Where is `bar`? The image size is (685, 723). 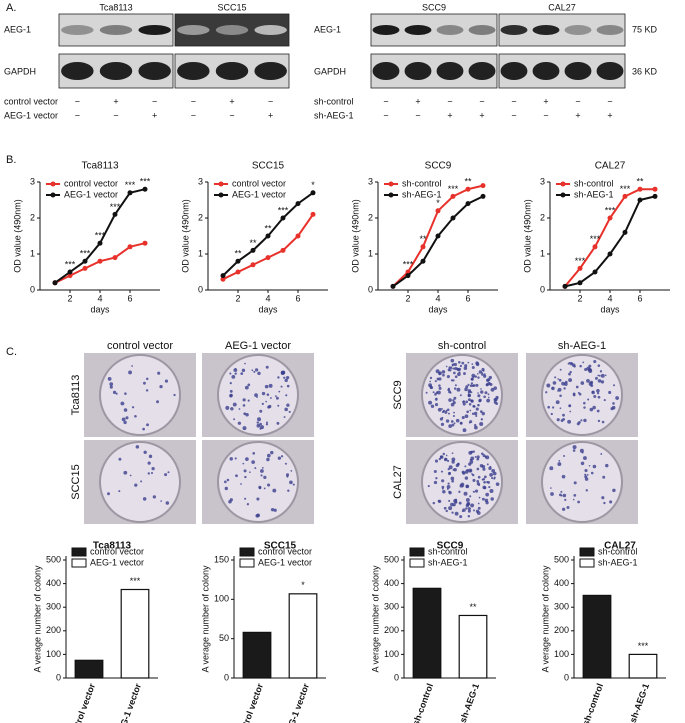
bar is located at coordinates (427, 633).